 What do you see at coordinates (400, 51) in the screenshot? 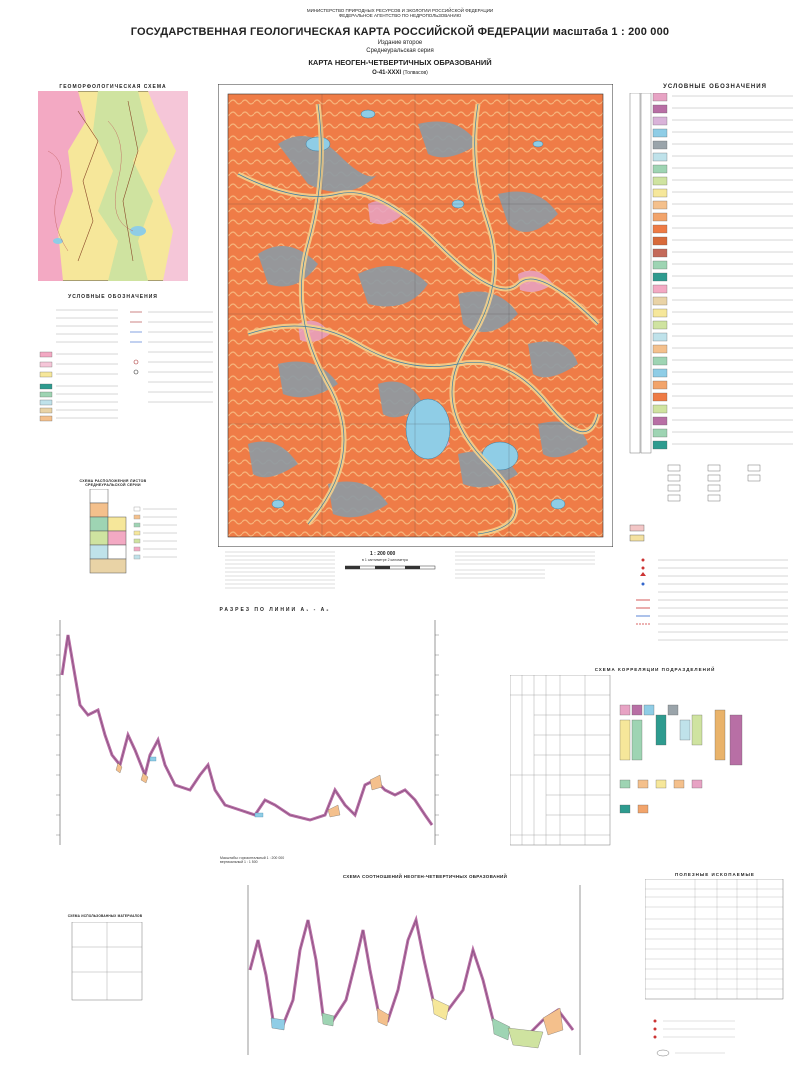
I see `series: Среднеуральская серия` at bounding box center [400, 51].